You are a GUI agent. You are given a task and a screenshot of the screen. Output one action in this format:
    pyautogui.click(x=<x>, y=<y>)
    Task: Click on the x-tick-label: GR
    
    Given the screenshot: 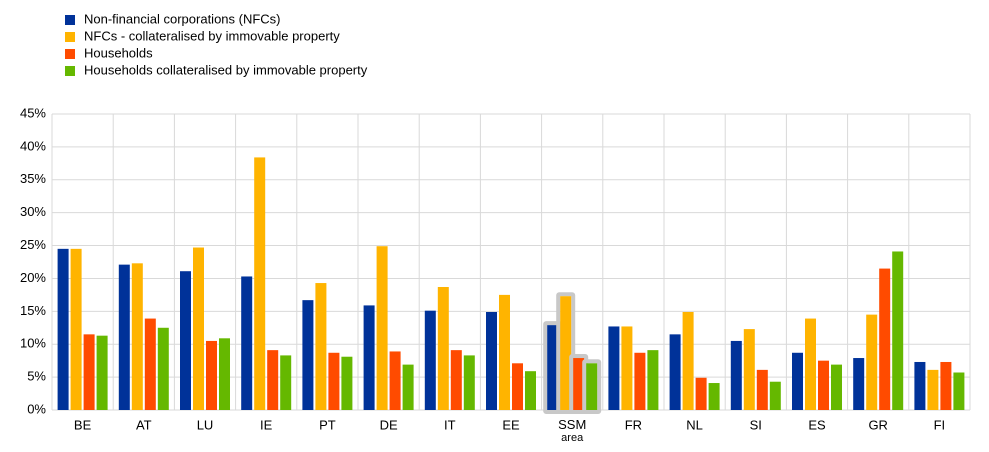 What is the action you would take?
    pyautogui.click(x=878, y=424)
    